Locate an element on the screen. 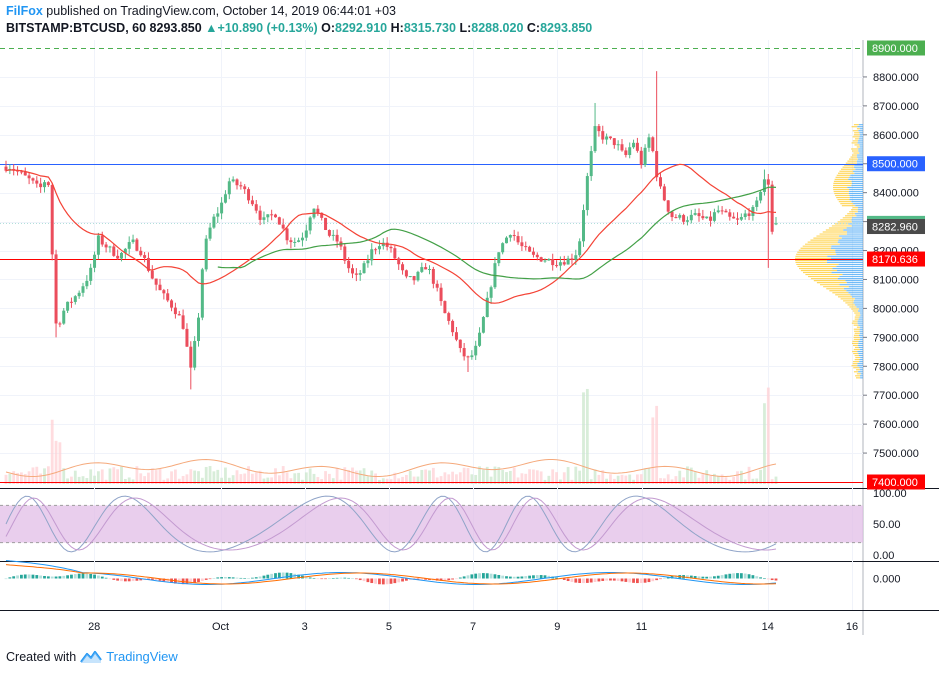 The height and width of the screenshot is (675, 939). time-tick-label: 28 is located at coordinates (94, 627).